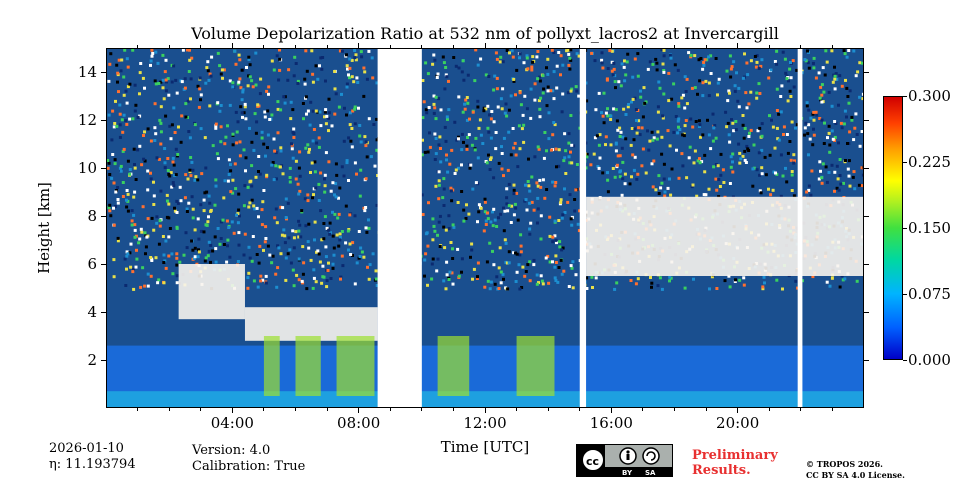 Image resolution: width=960 pixels, height=481 pixels. Describe the element at coordinates (855, 475) in the screenshot. I see `copyright-line-2: CC BY SA 4.0 License.` at that location.